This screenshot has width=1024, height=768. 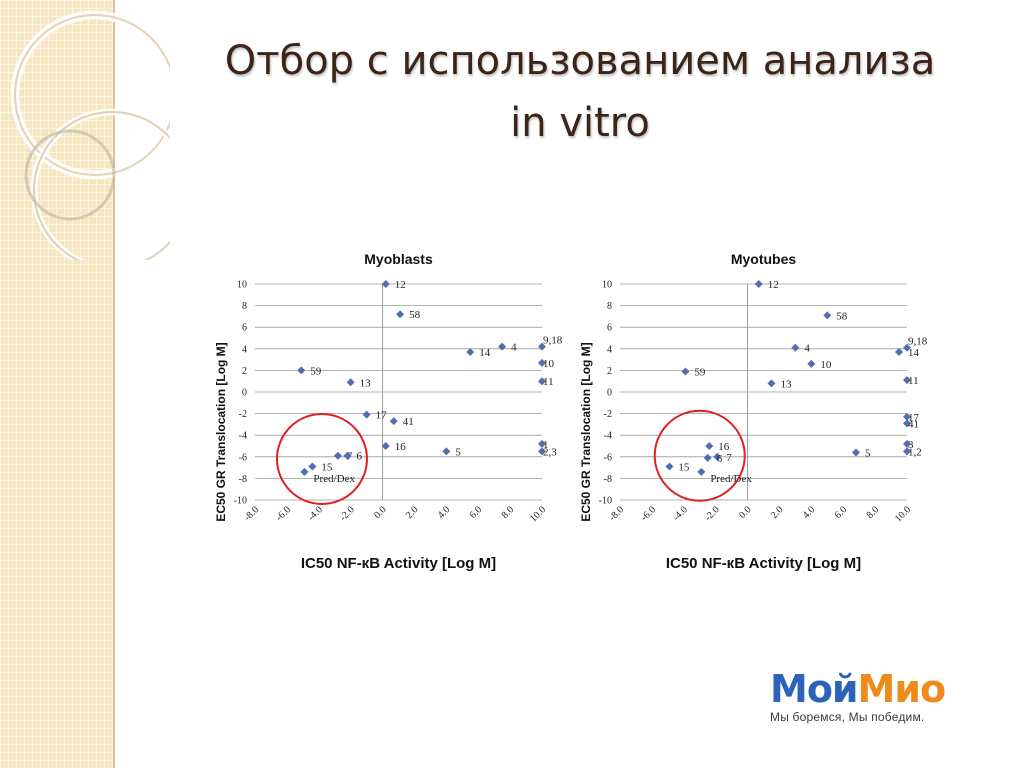 I want to click on y-tick-label: 8, so click(x=609, y=306).